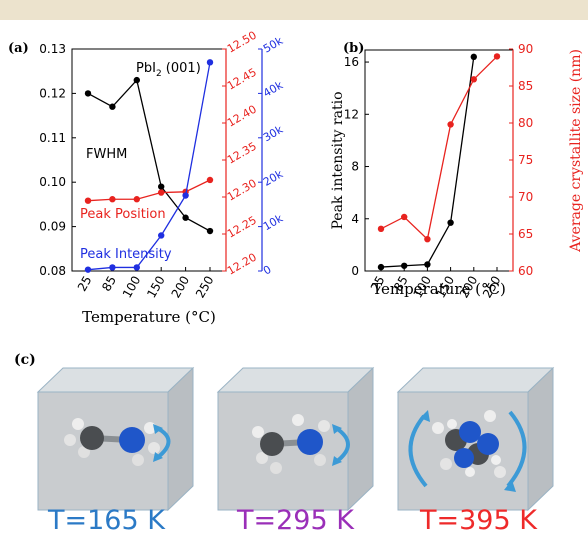 This screenshot has height=553, width=588. I want to click on series-line-peak-intensity, so click(149, 166).